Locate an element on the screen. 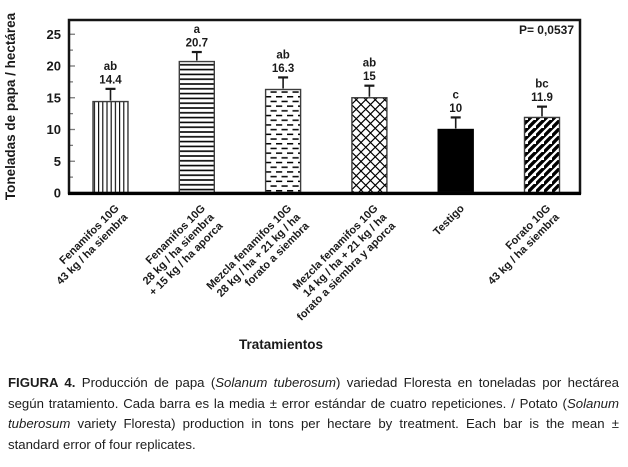  x-tick-label-line: 14 kg / ha + 21 kg / ha is located at coordinates (345, 255).